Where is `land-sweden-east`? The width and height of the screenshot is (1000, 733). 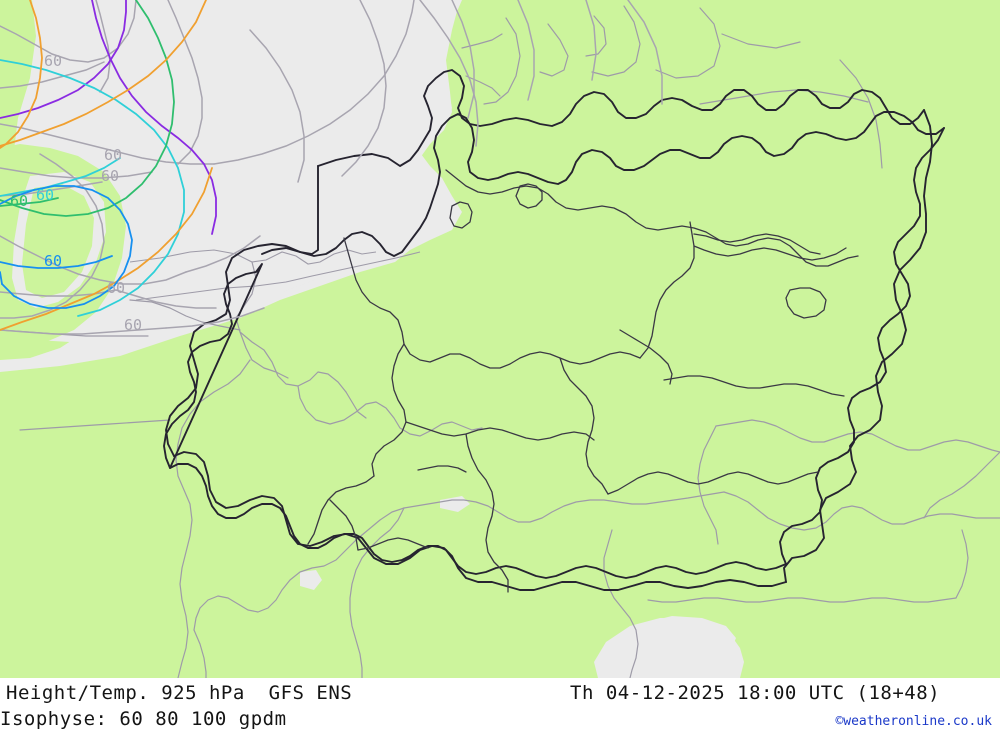
land-sweden-east is located at coordinates (761, 25).